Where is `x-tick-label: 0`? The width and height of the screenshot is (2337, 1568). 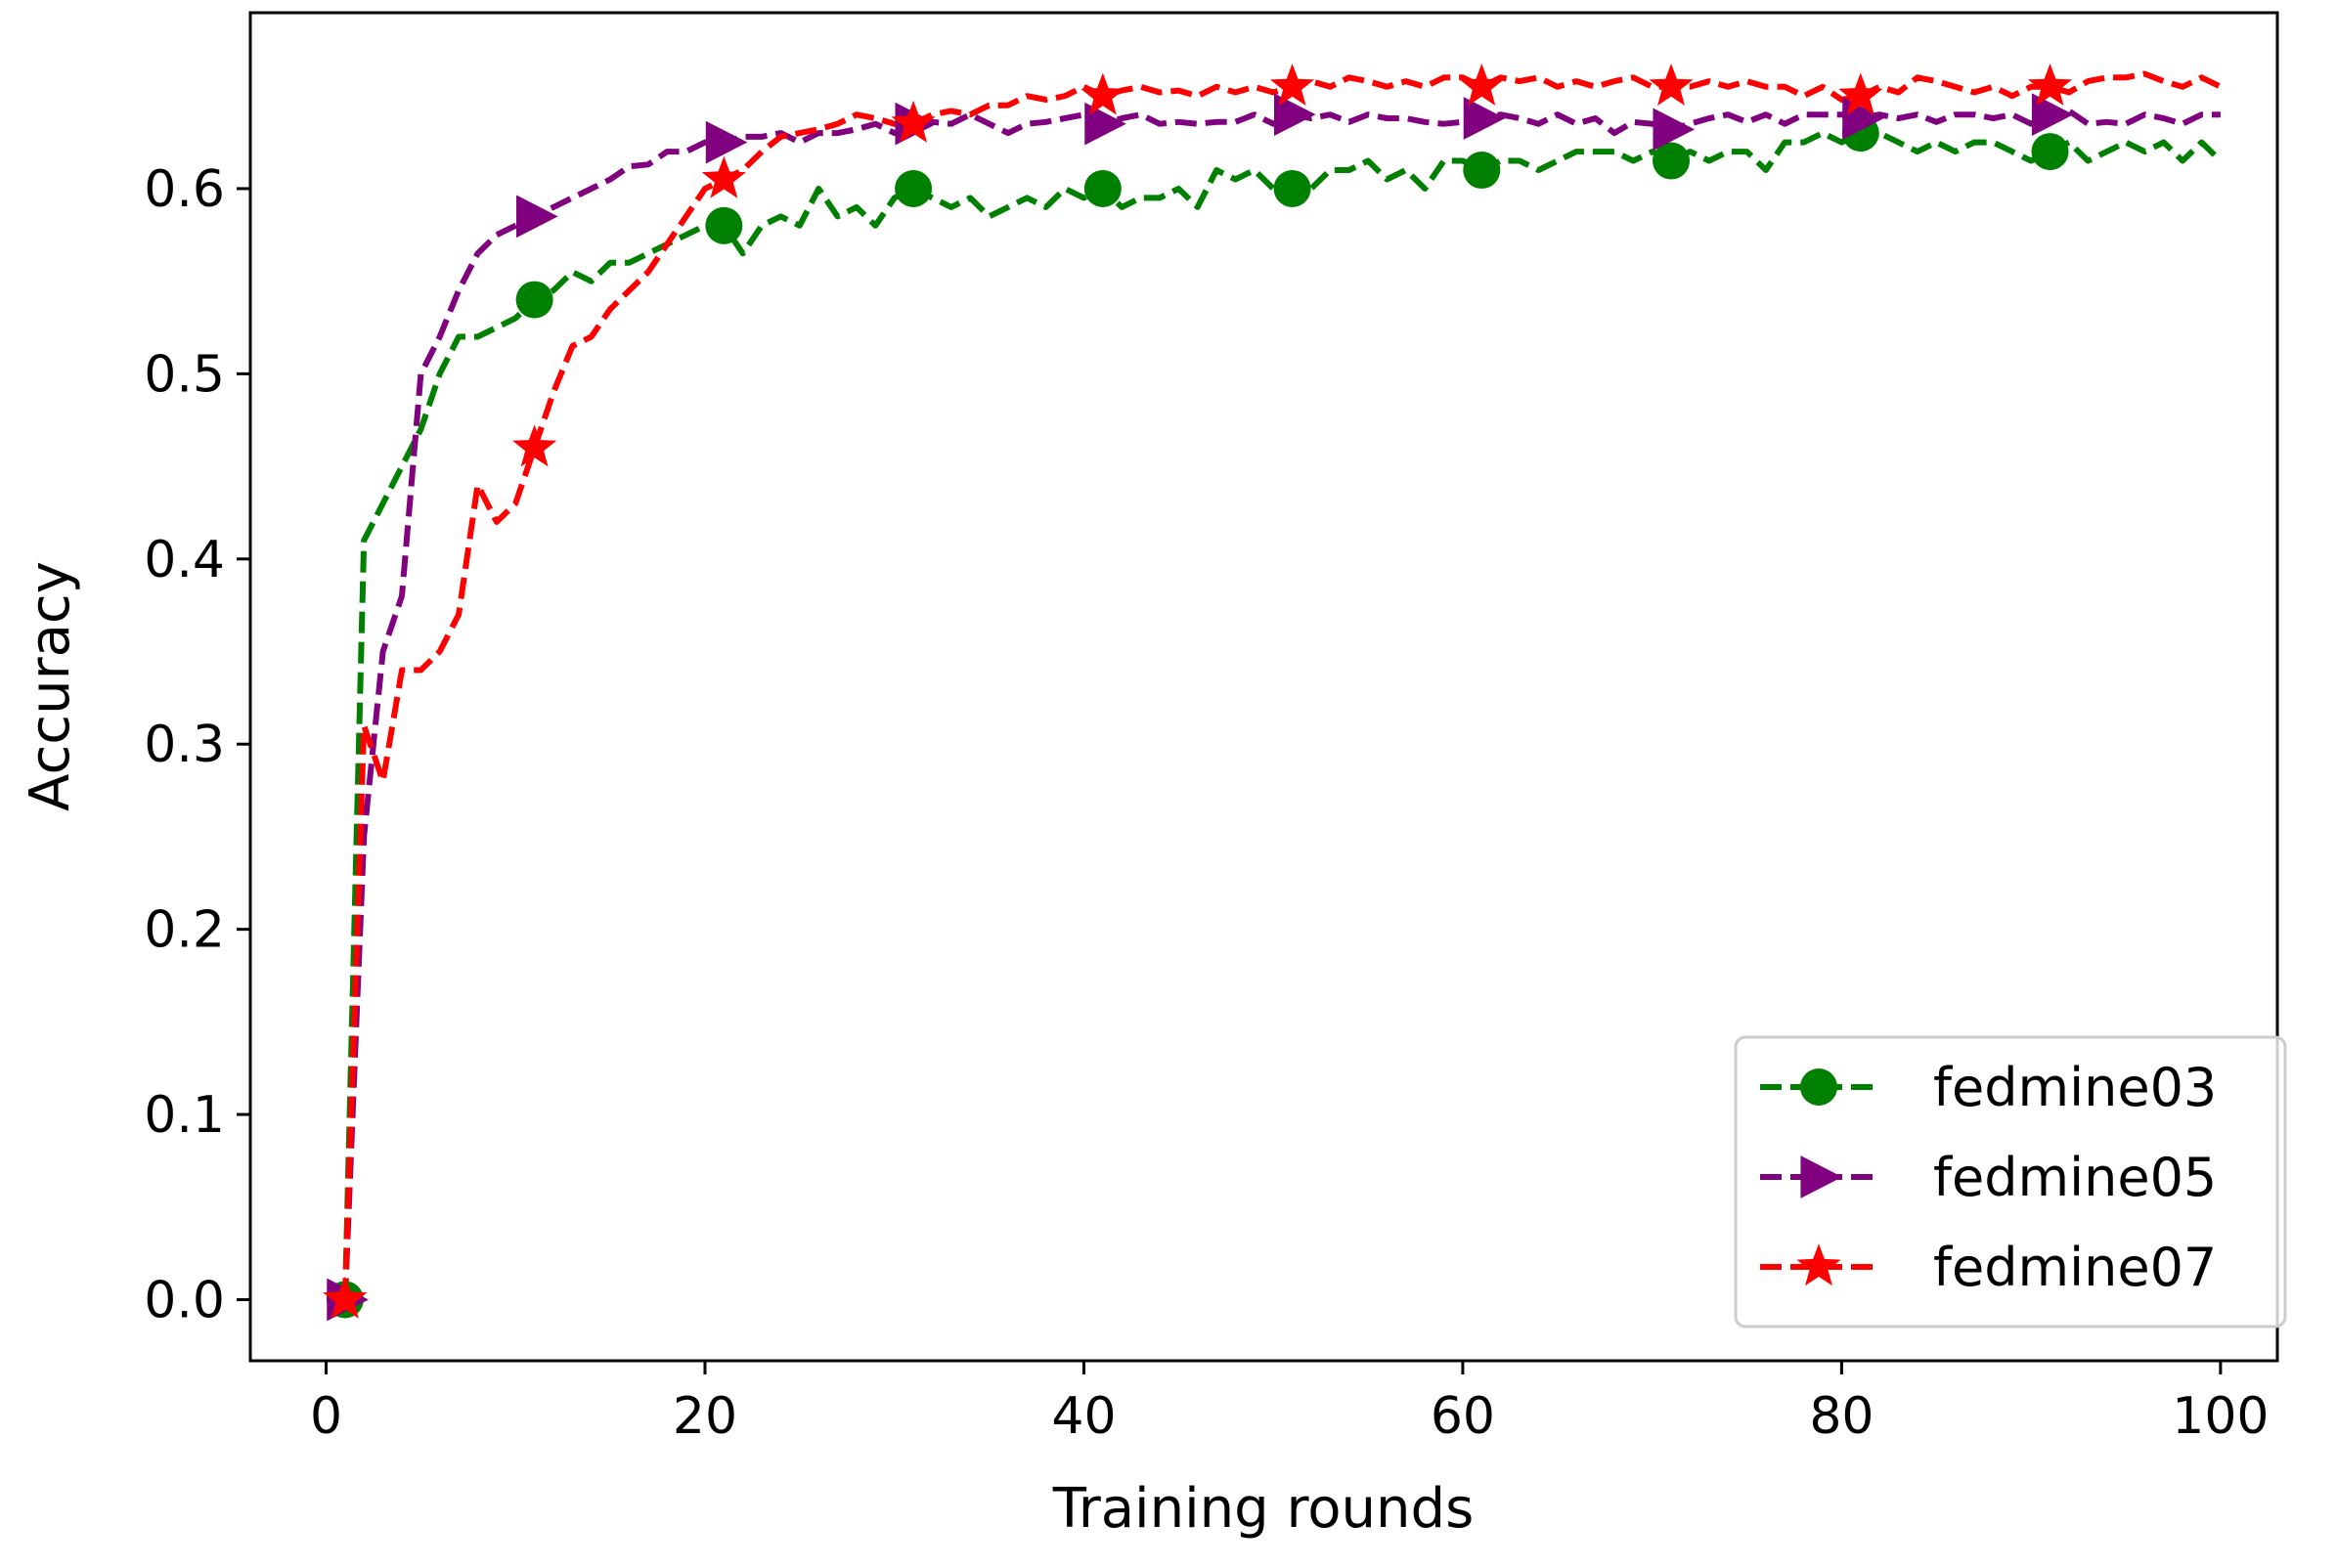
x-tick-label: 0 is located at coordinates (326, 1417).